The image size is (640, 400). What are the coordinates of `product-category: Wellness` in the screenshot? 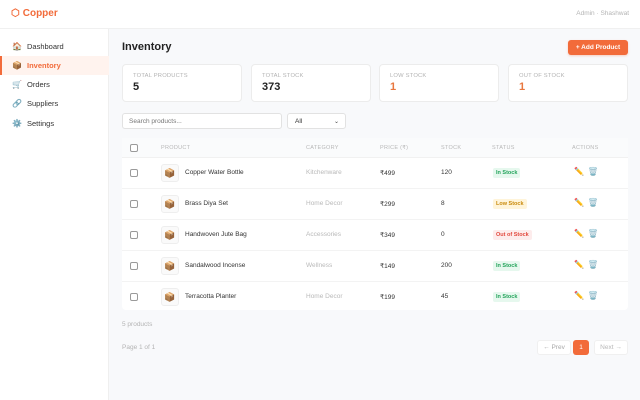 It's located at (319, 265).